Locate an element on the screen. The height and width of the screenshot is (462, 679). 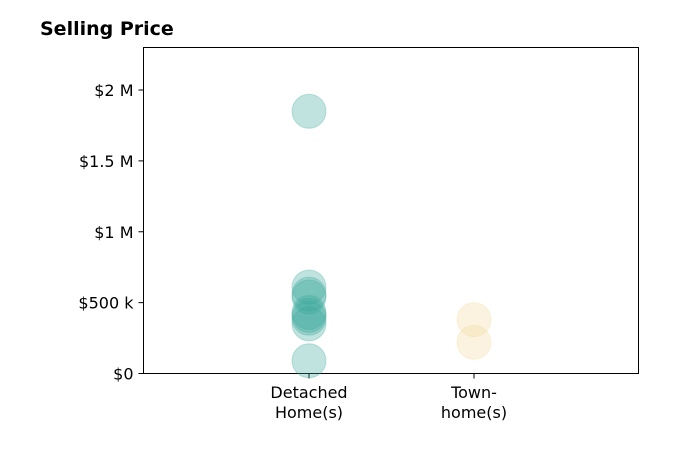
x-category-label-line: home(s) is located at coordinates (474, 412).